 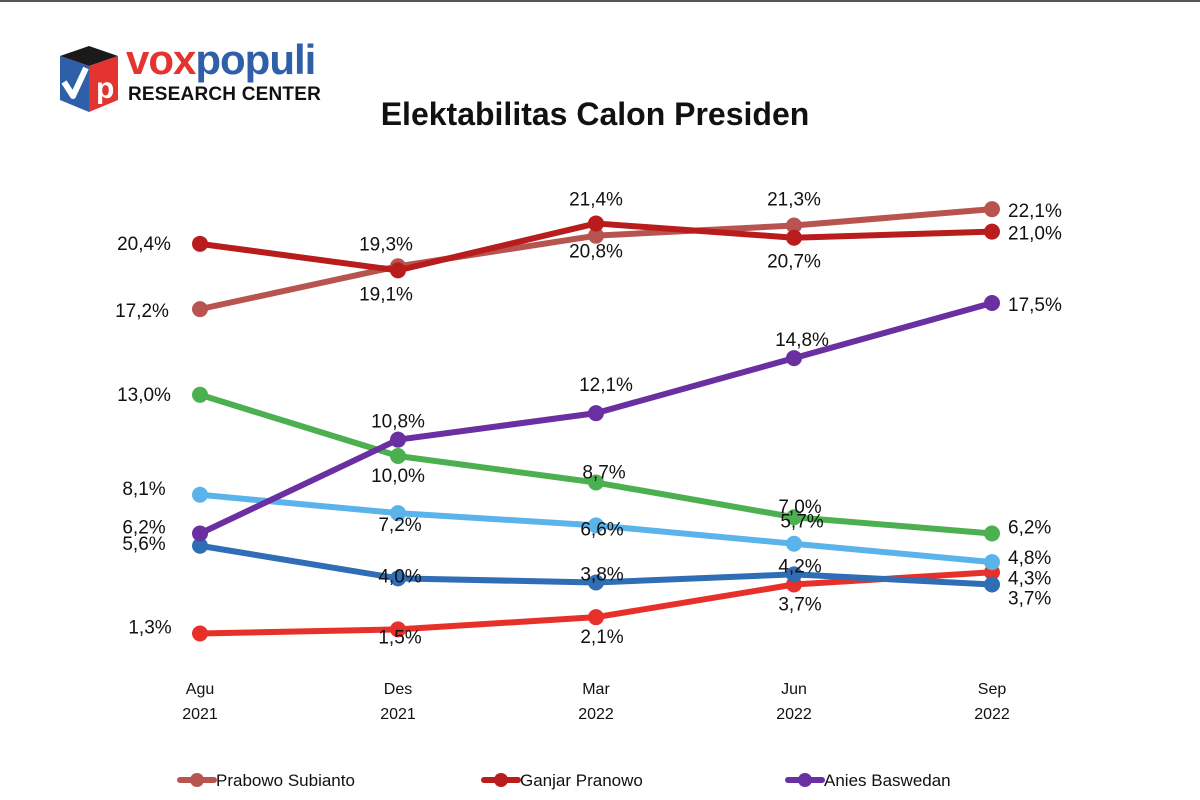 I want to click on voxpopuli-logo: p voxpopuli RESEARCH CENTER, so click(x=196, y=75).